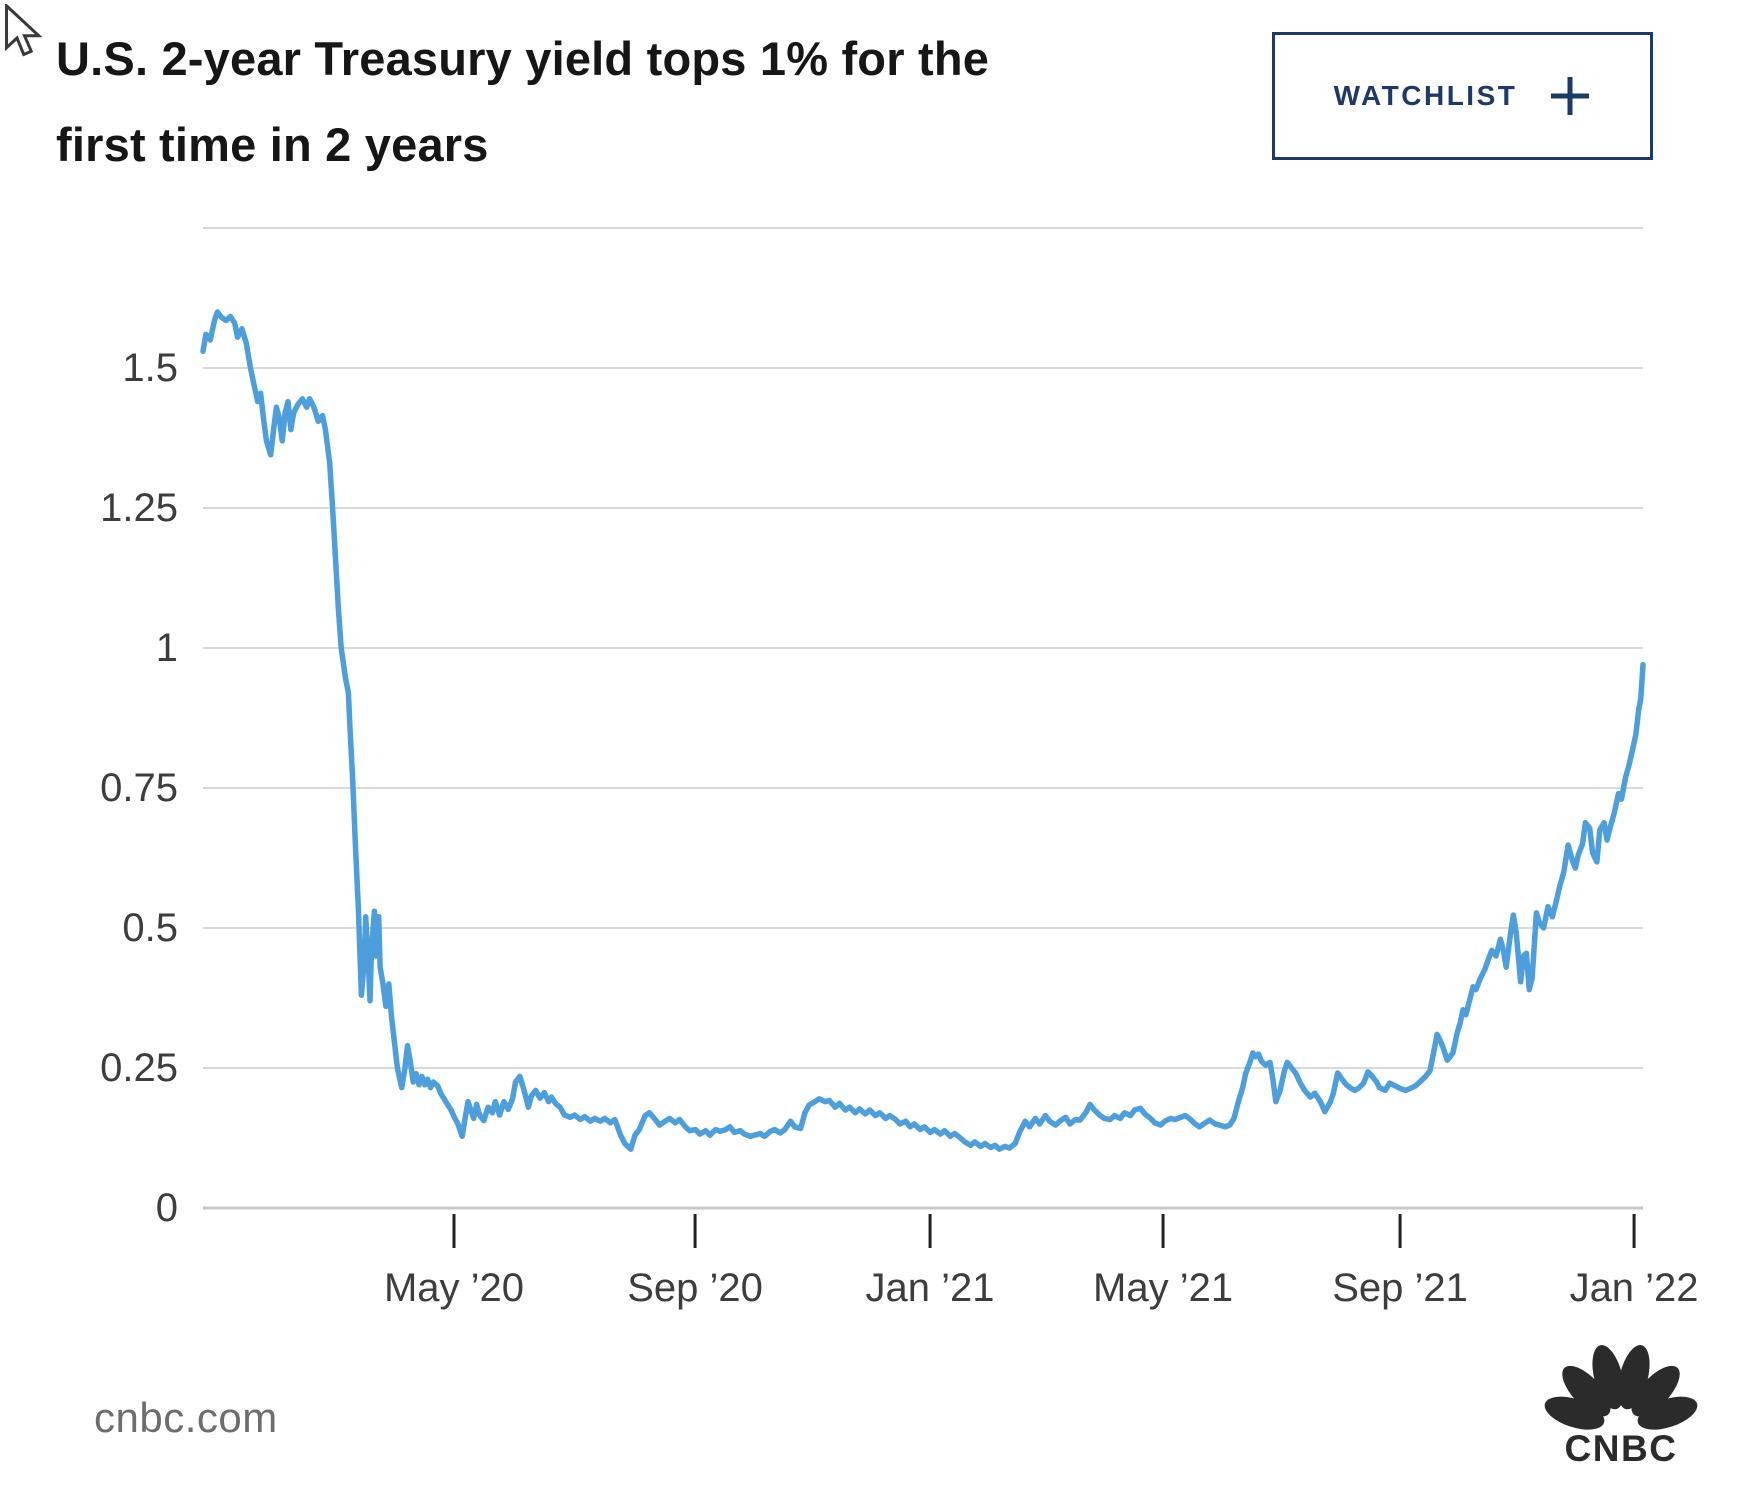 This screenshot has width=1737, height=1485. I want to click on x-axis-label: May ’21, so click(1163, 1288).